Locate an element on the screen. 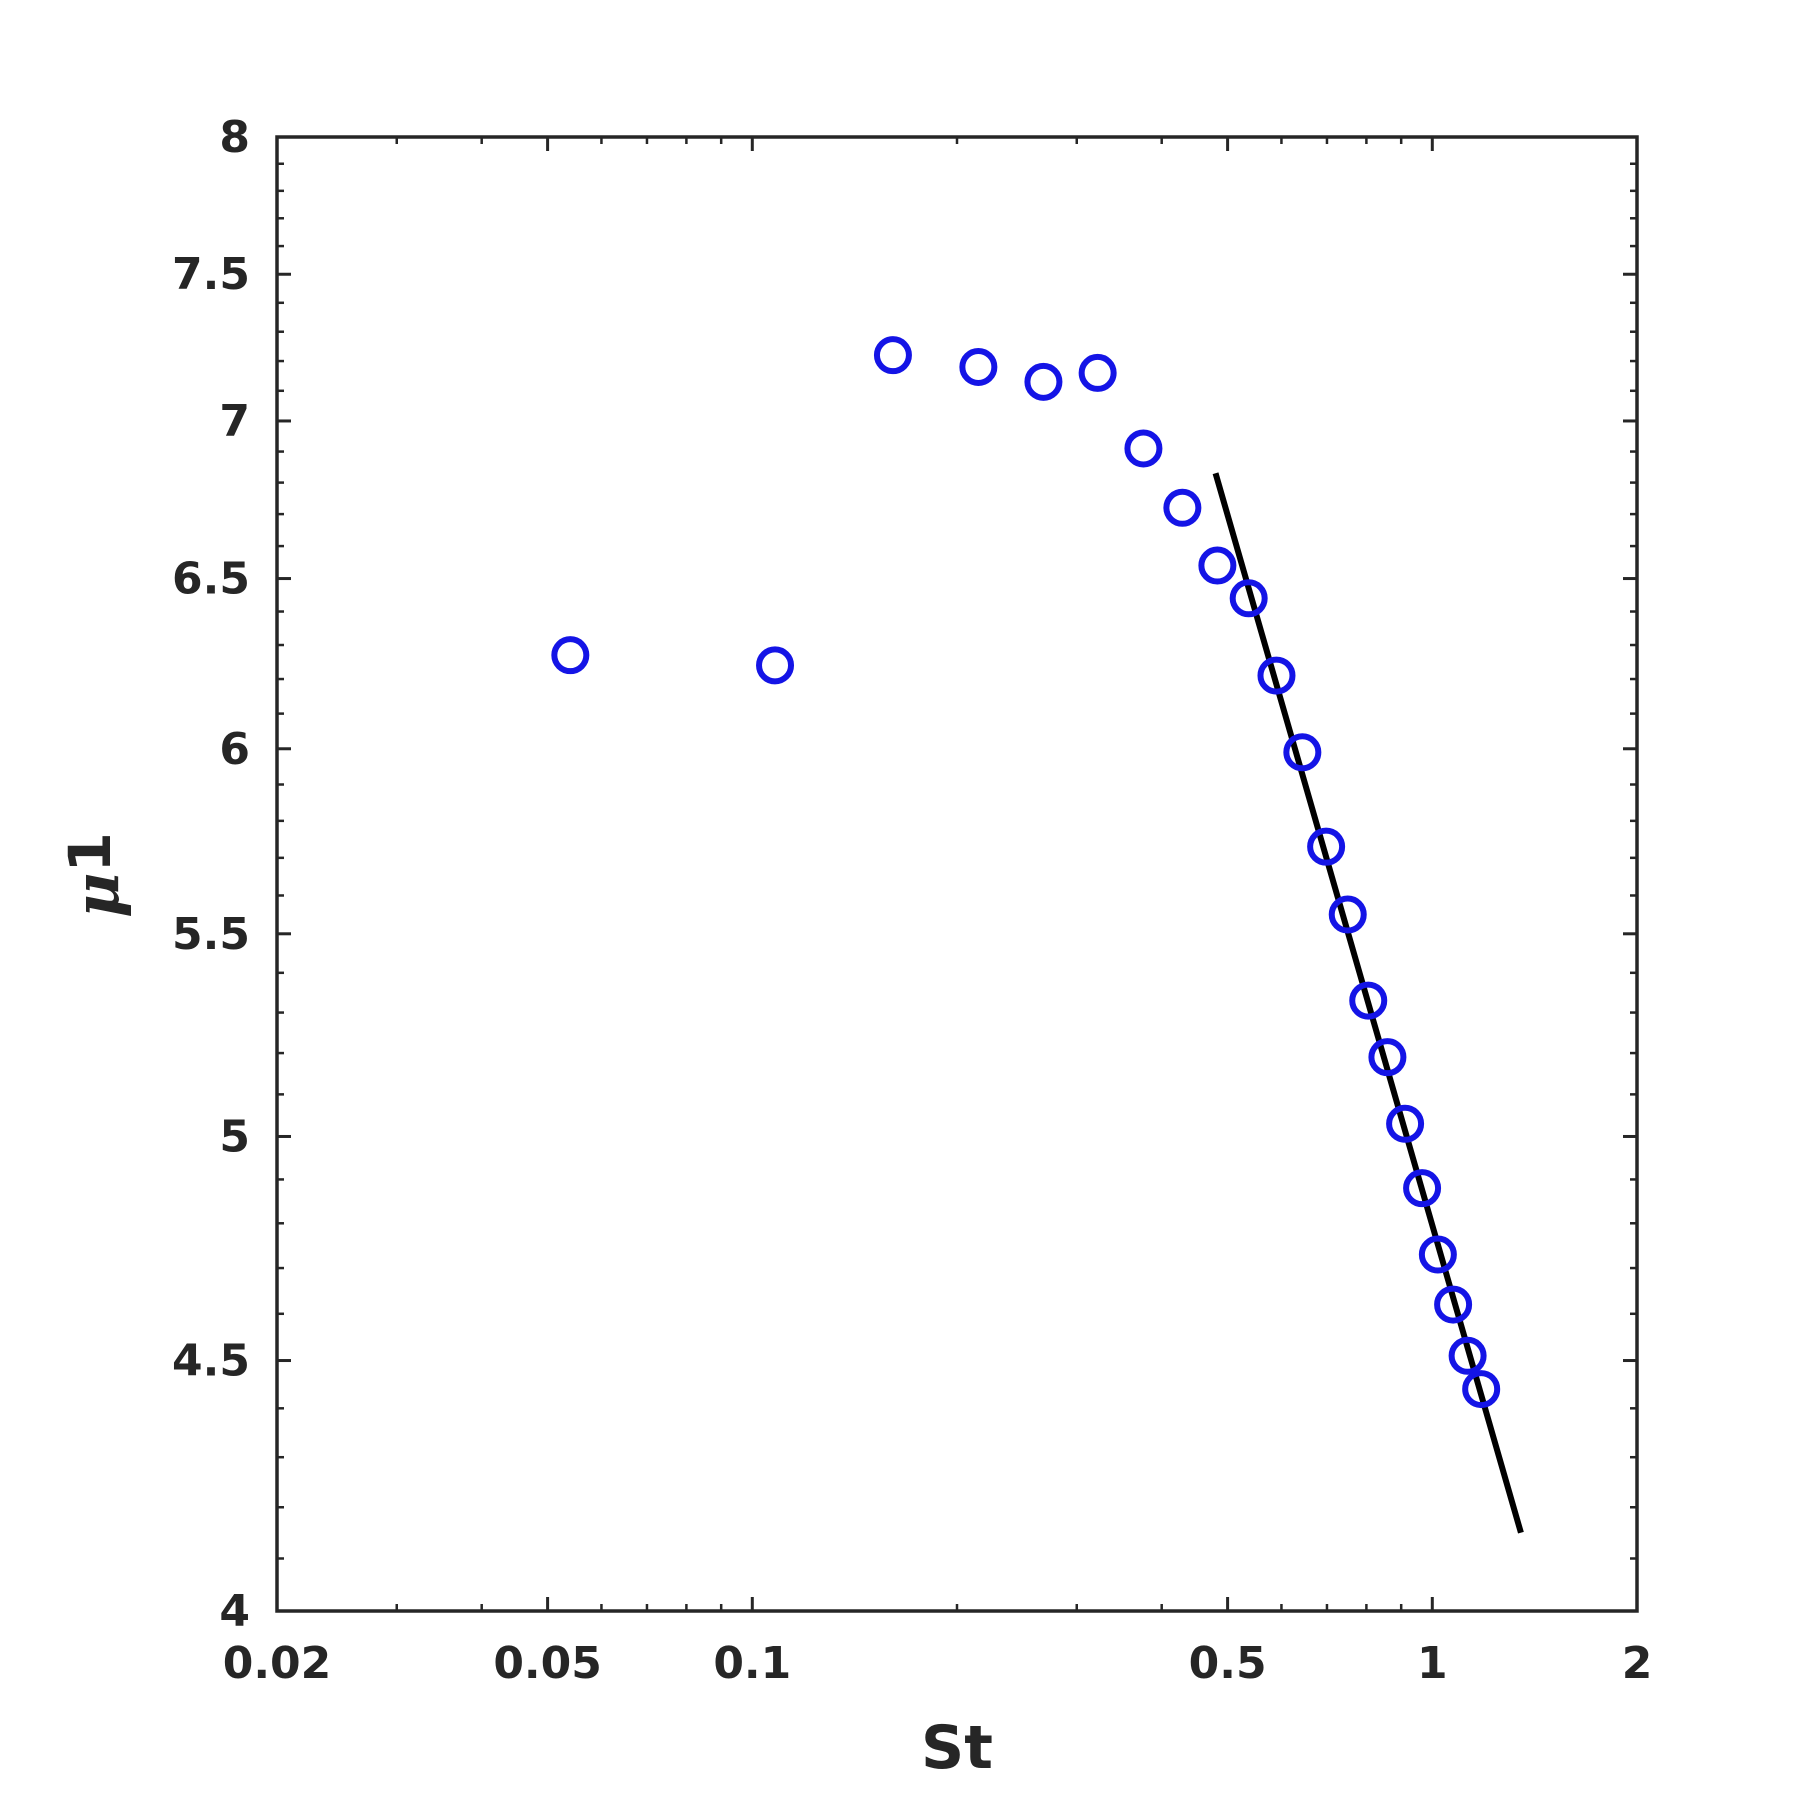  y-tick-label: 7 is located at coordinates (234, 421).